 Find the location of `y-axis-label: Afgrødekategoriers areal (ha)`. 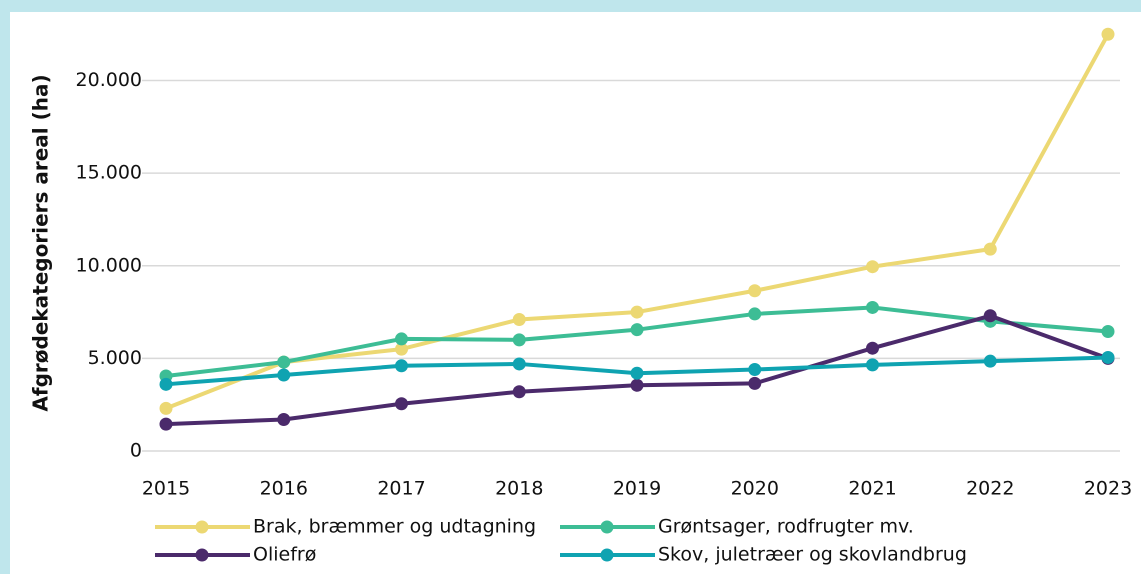

y-axis-label: Afgrødekategoriers areal (ha) is located at coordinates (41, 242).